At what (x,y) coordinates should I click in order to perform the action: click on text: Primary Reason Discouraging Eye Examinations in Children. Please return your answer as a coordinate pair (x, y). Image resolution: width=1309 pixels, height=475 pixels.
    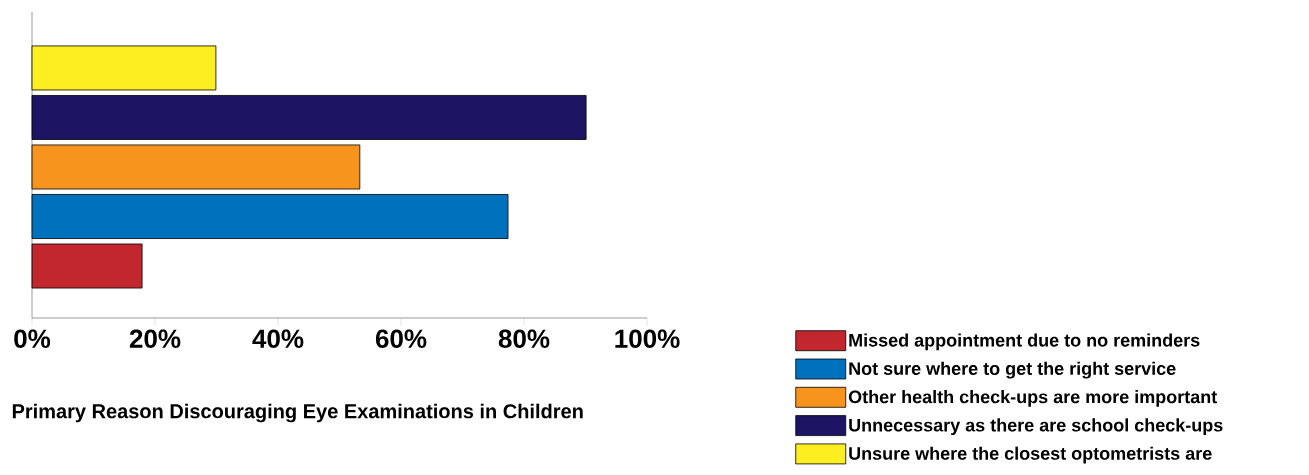
    Looking at the image, I should click on (297, 413).